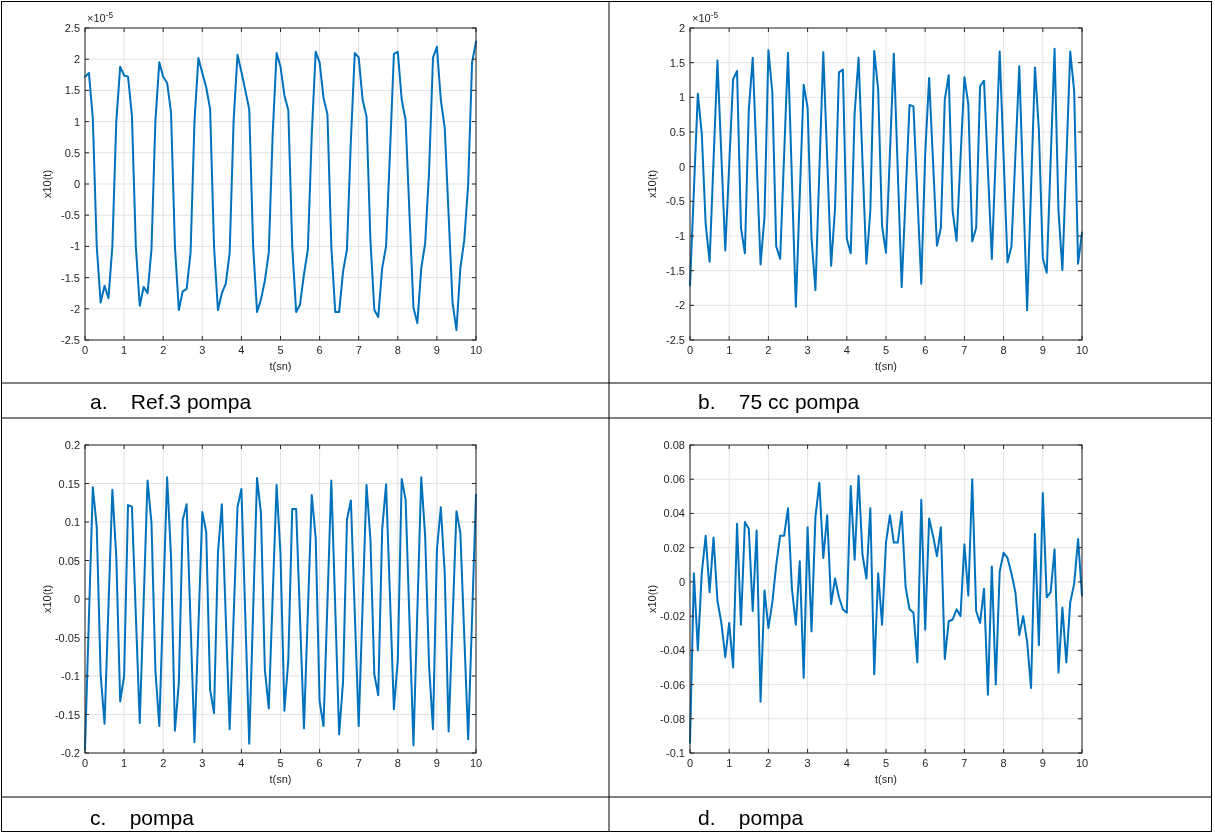  I want to click on text: b. 75 cc pompa, so click(779, 401).